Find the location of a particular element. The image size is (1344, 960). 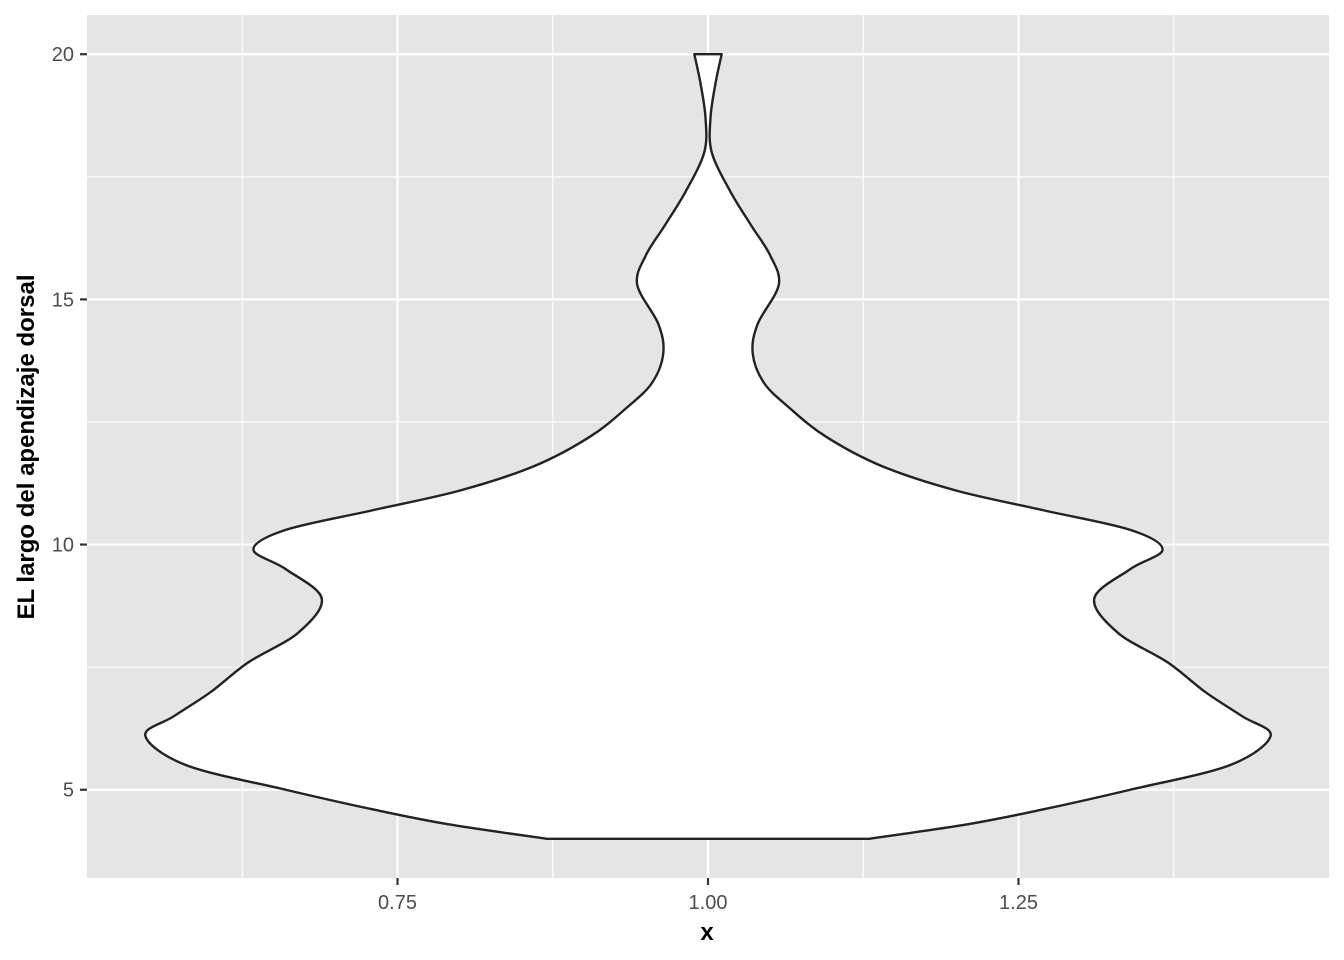

x-tick-label: 0.75 is located at coordinates (397, 903).